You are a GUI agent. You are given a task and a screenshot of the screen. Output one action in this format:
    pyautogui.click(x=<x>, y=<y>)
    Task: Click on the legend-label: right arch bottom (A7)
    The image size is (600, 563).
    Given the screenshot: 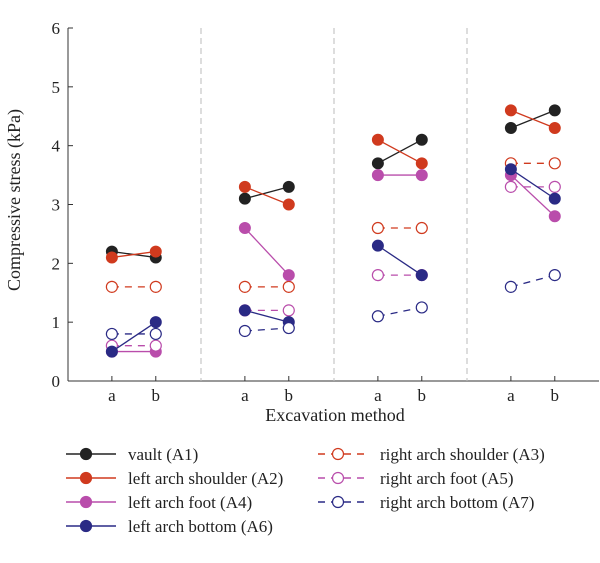 What is the action you would take?
    pyautogui.click(x=457, y=502)
    